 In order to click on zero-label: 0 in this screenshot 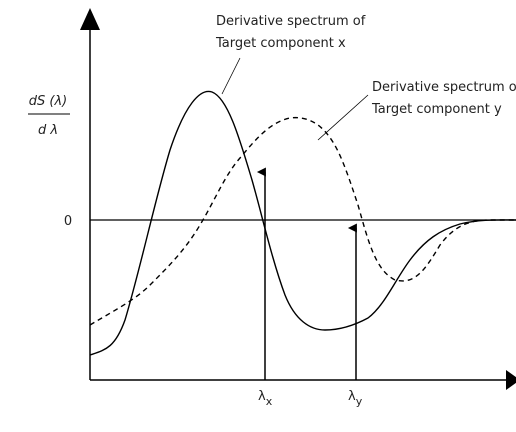, I will do `click(68, 221)`.